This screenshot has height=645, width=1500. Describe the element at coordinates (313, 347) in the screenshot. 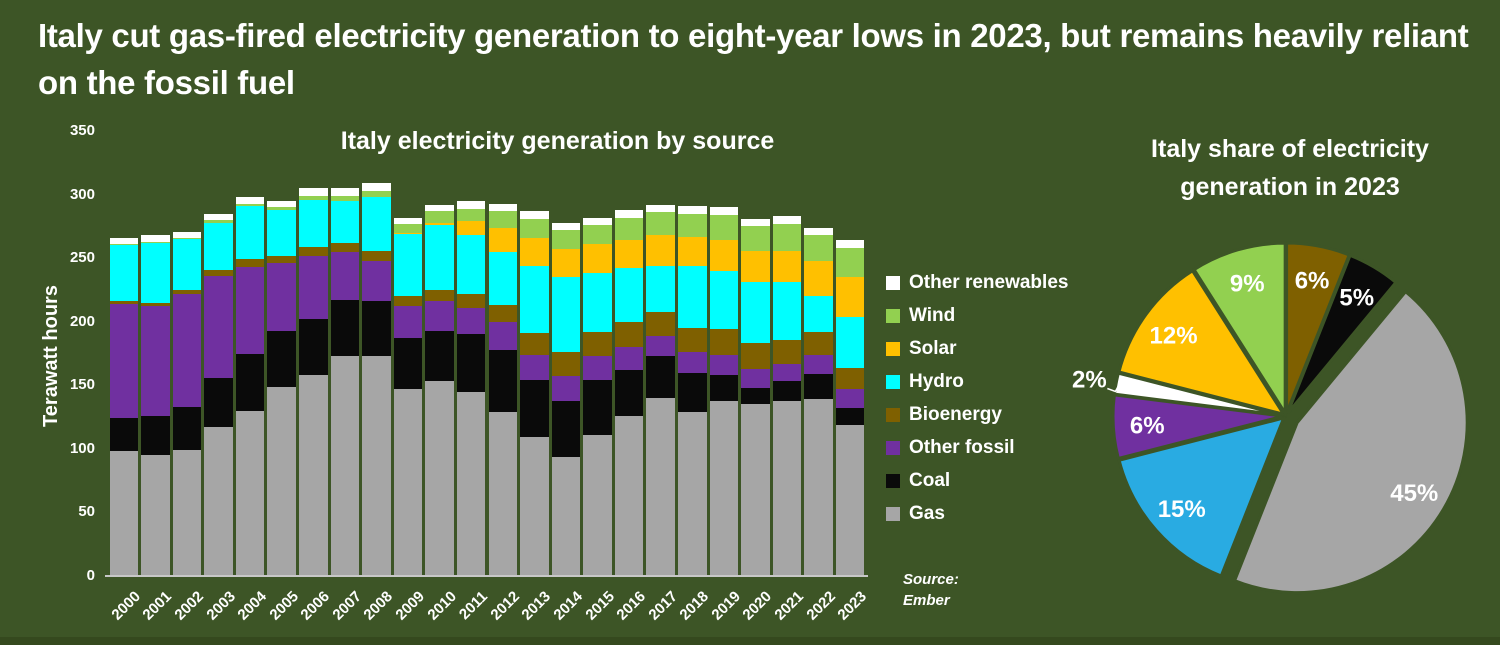

I see `bar-segment-2006-coal` at that location.